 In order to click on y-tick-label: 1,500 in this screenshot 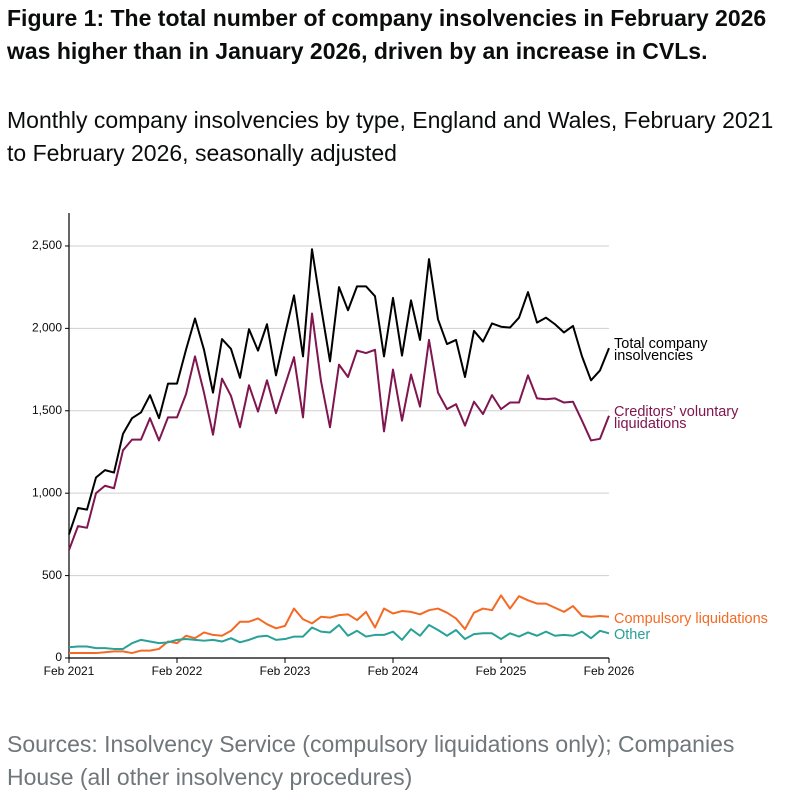, I will do `click(47, 410)`.